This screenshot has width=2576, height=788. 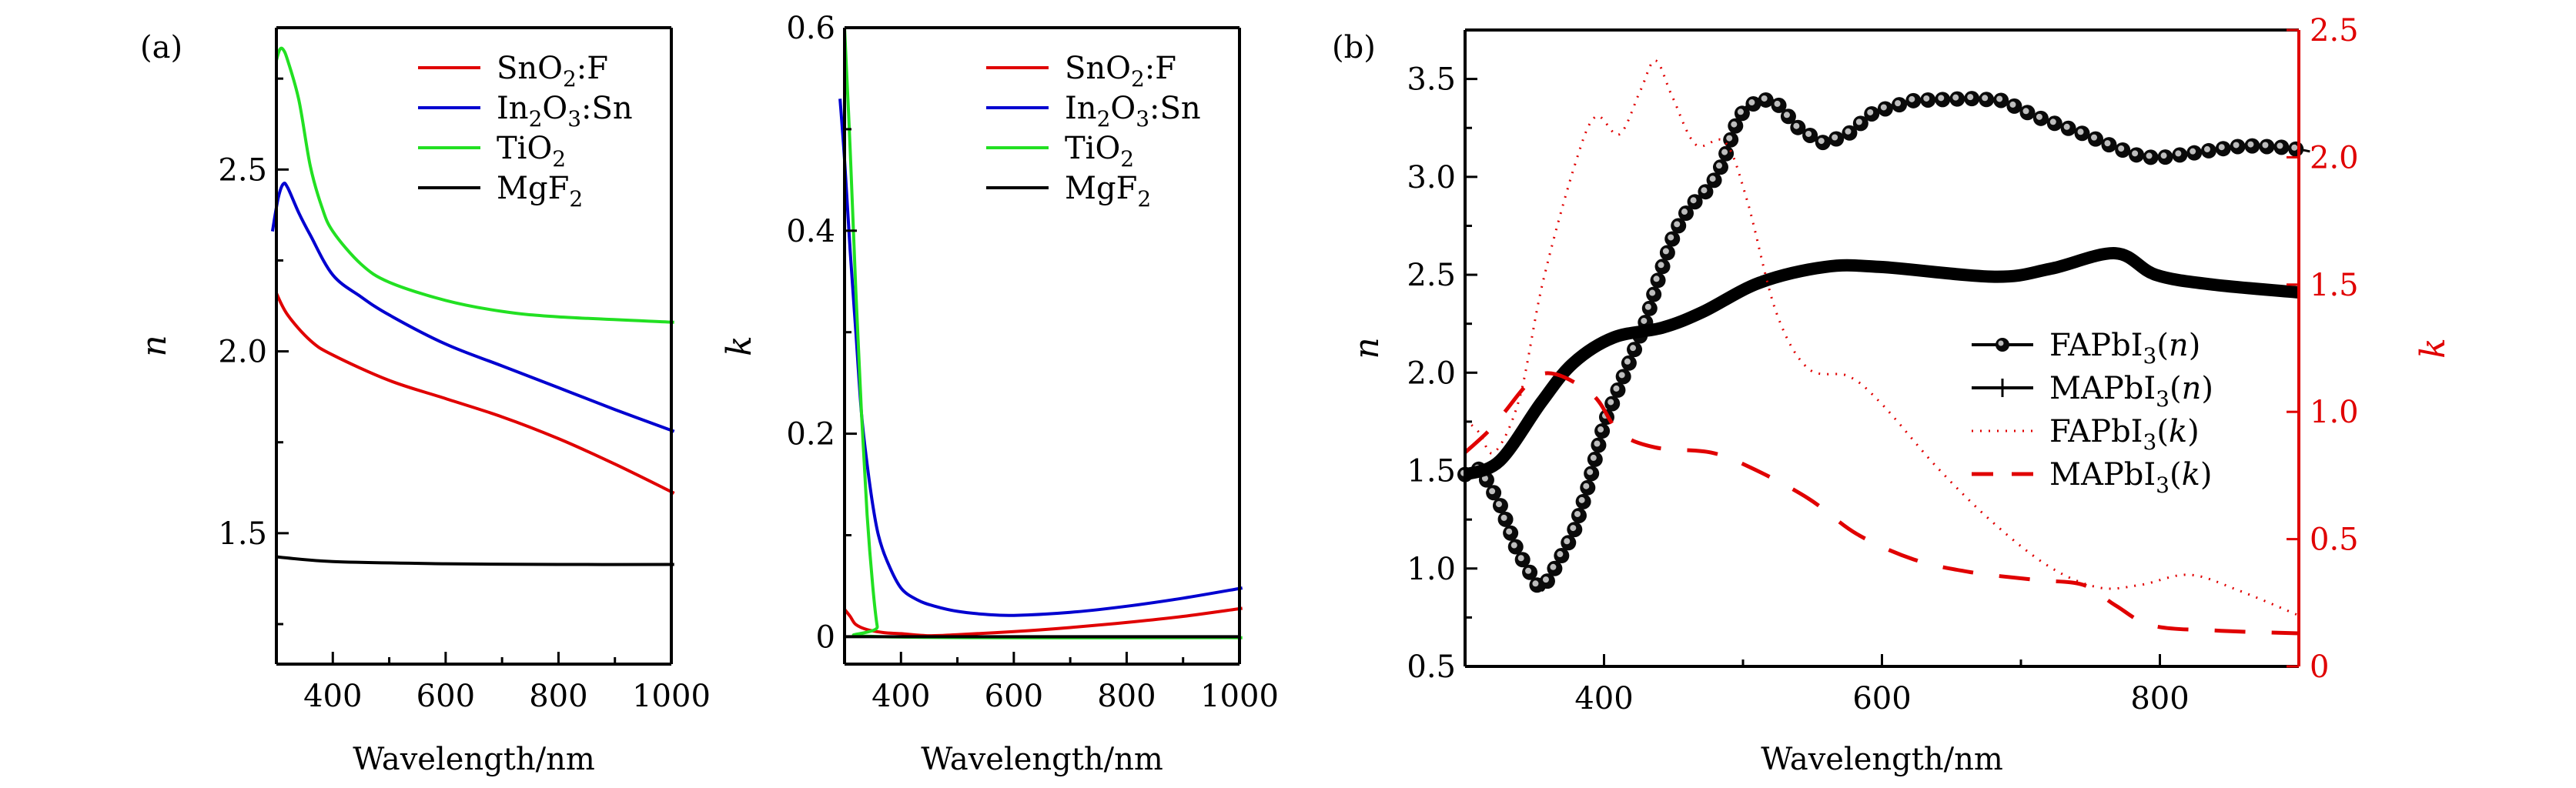 I want to click on legend-label-part: :Sn, so click(x=1175, y=108).